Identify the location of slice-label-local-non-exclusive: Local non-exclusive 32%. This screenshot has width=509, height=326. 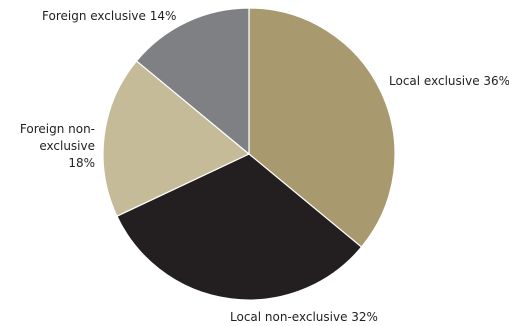
(304, 317).